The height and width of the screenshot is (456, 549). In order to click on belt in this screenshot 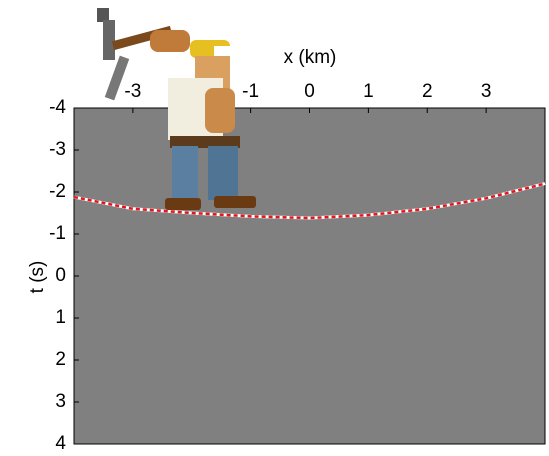, I will do `click(205, 142)`.